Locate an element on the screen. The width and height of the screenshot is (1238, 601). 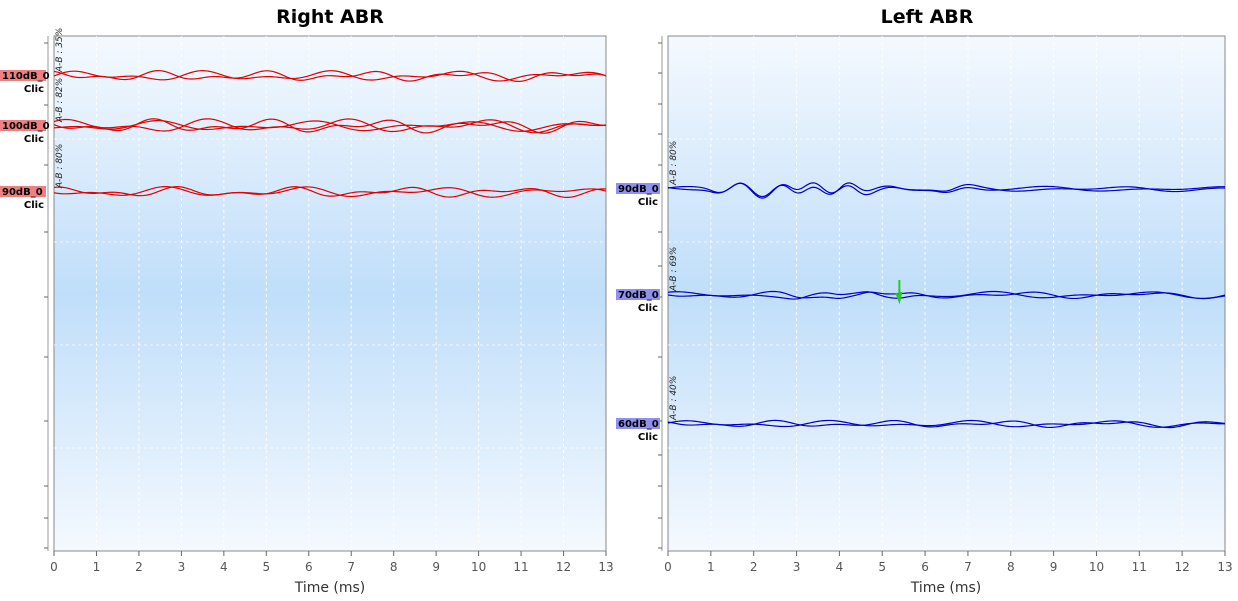
level-label: 60dB_0 is located at coordinates (638, 424).